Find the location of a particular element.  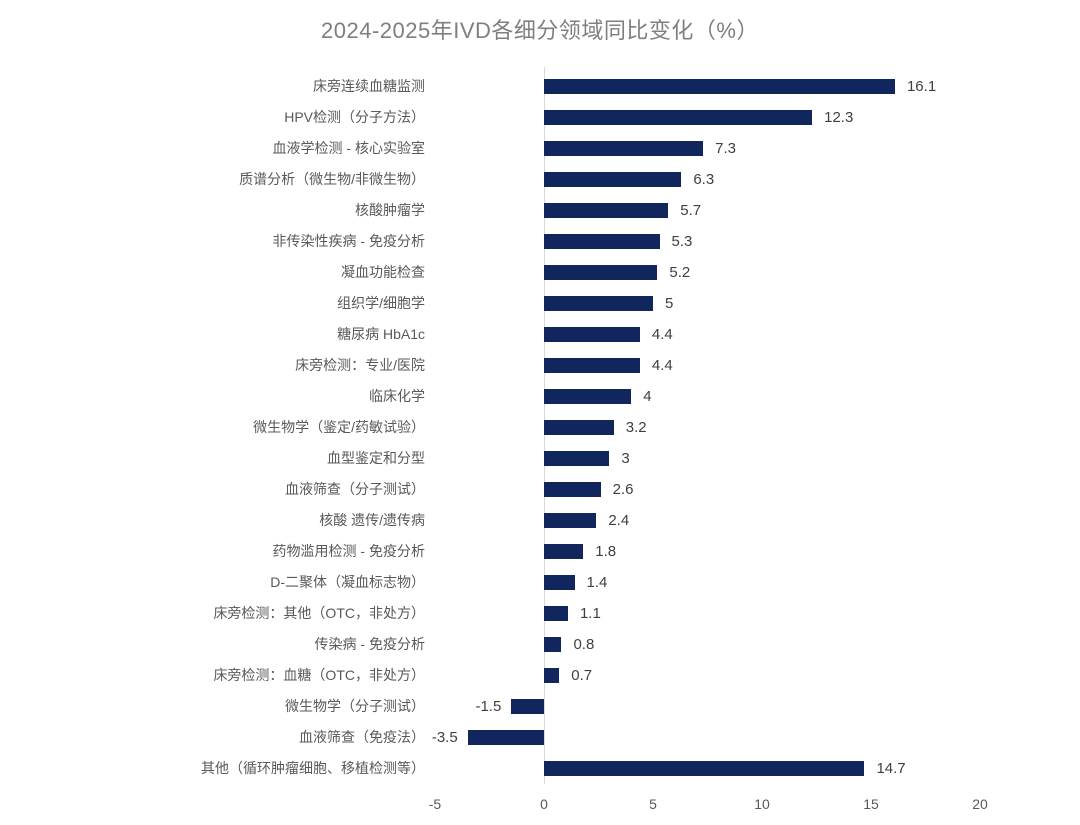

value-label: 5.7 is located at coordinates (691, 210).